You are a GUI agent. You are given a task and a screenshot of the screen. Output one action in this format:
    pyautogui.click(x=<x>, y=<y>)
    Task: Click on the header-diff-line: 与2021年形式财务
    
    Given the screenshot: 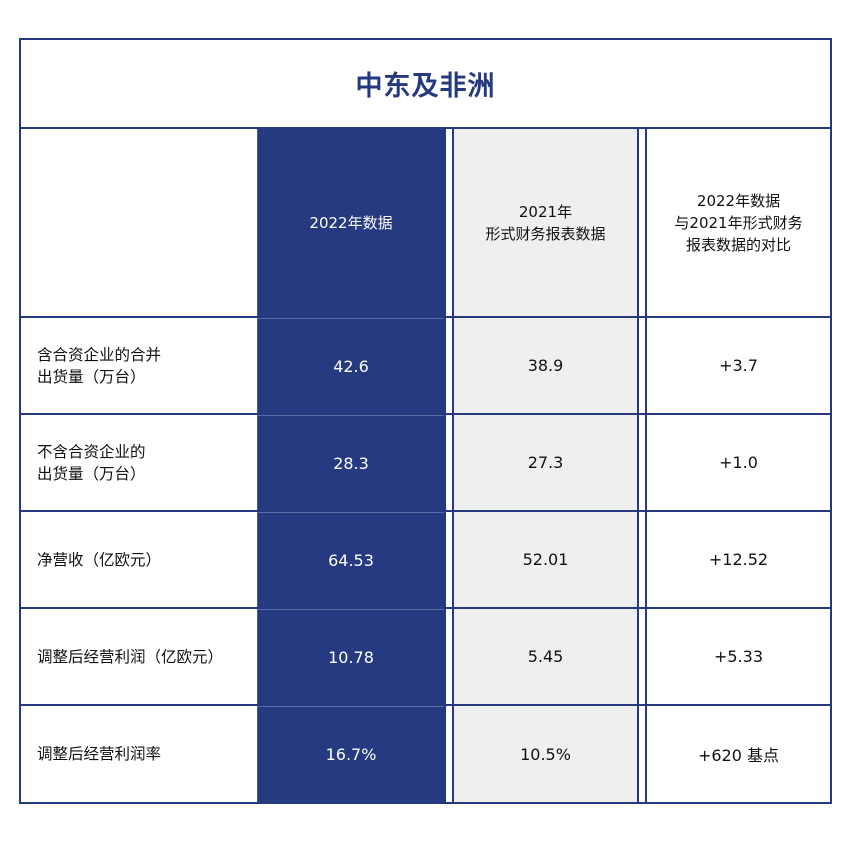 What is the action you would take?
    pyautogui.click(x=738, y=222)
    